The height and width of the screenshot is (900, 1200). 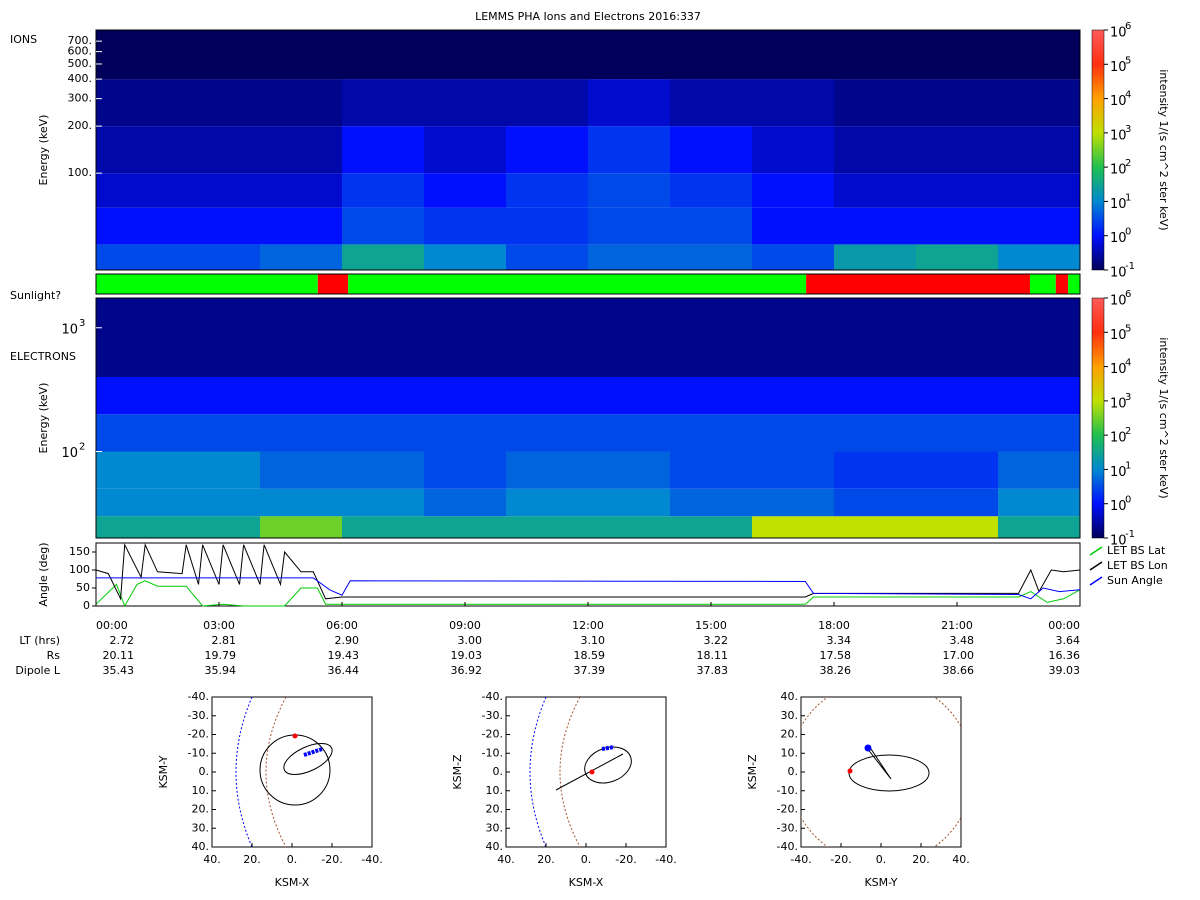 What do you see at coordinates (80, 172) in the screenshot?
I see `y-tick-label: 100.` at bounding box center [80, 172].